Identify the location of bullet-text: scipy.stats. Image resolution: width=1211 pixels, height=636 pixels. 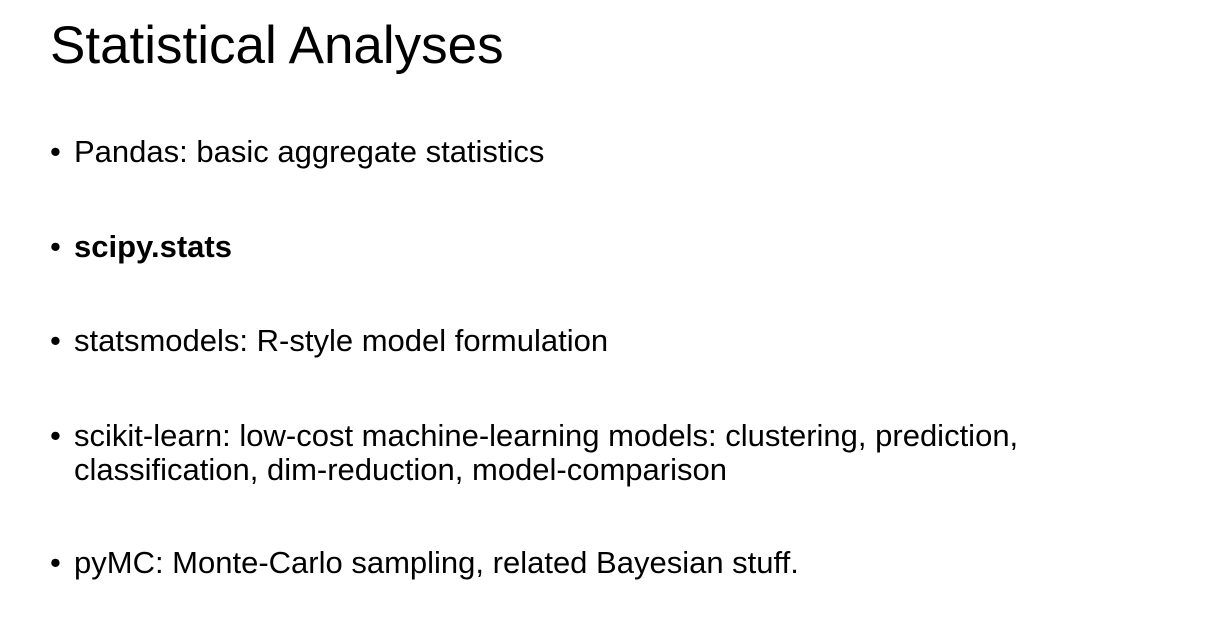
(153, 246).